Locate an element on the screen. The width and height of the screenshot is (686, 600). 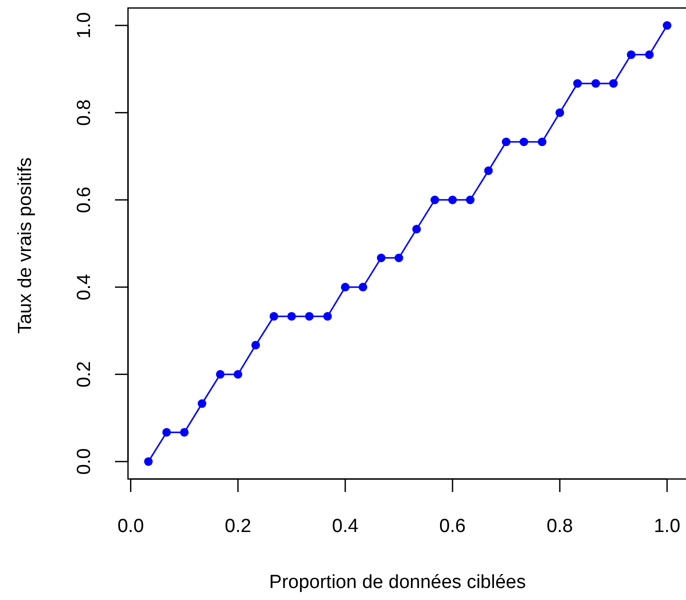
y-tick-label: 0.8 is located at coordinates (84, 112).